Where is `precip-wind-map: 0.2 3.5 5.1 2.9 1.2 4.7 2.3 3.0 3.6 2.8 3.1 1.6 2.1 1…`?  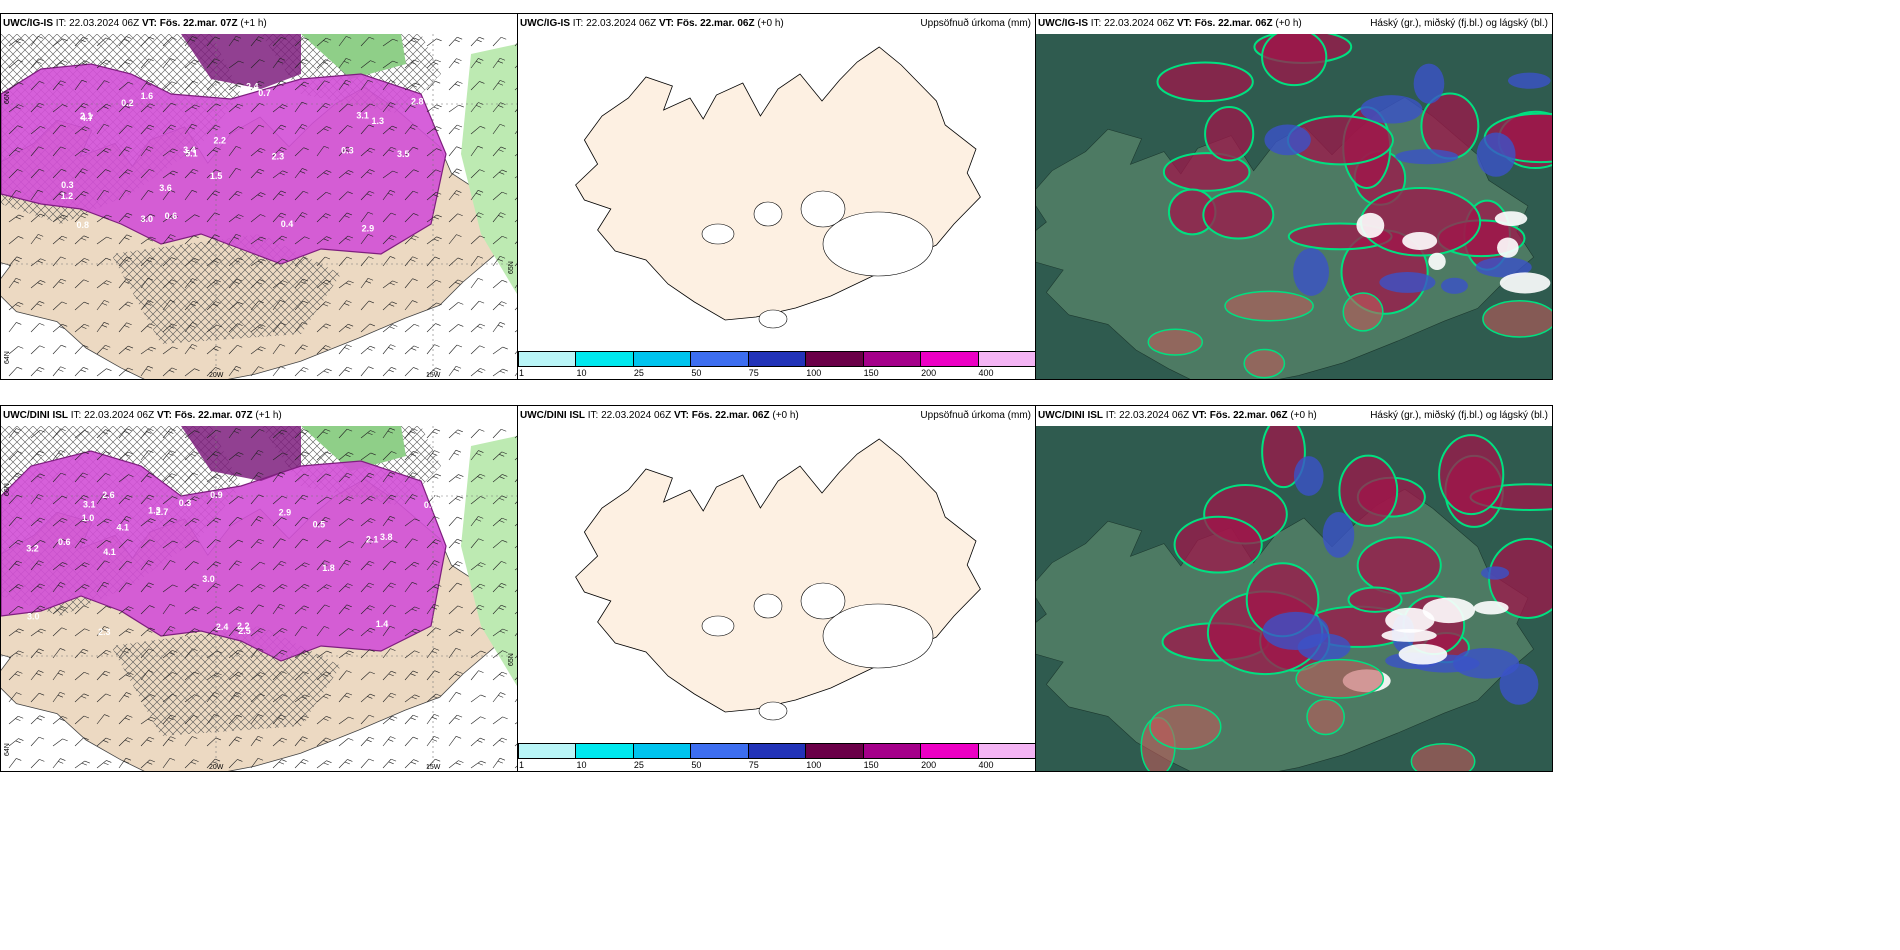 precip-wind-map: 0.2 3.5 5.1 2.9 1.2 4.7 2.3 3.0 3.6 2.8 3.1 1.6 2.1 1… is located at coordinates (259, 206).